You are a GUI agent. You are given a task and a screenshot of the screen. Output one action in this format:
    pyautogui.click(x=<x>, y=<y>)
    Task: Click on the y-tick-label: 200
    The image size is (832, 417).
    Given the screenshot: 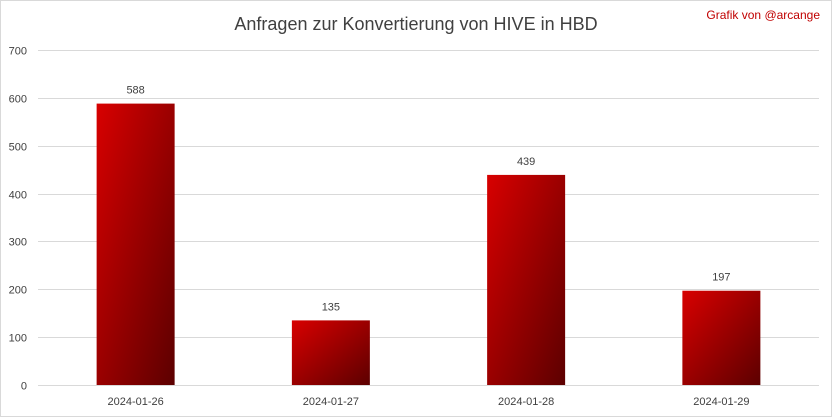 What is the action you would take?
    pyautogui.click(x=18, y=291)
    